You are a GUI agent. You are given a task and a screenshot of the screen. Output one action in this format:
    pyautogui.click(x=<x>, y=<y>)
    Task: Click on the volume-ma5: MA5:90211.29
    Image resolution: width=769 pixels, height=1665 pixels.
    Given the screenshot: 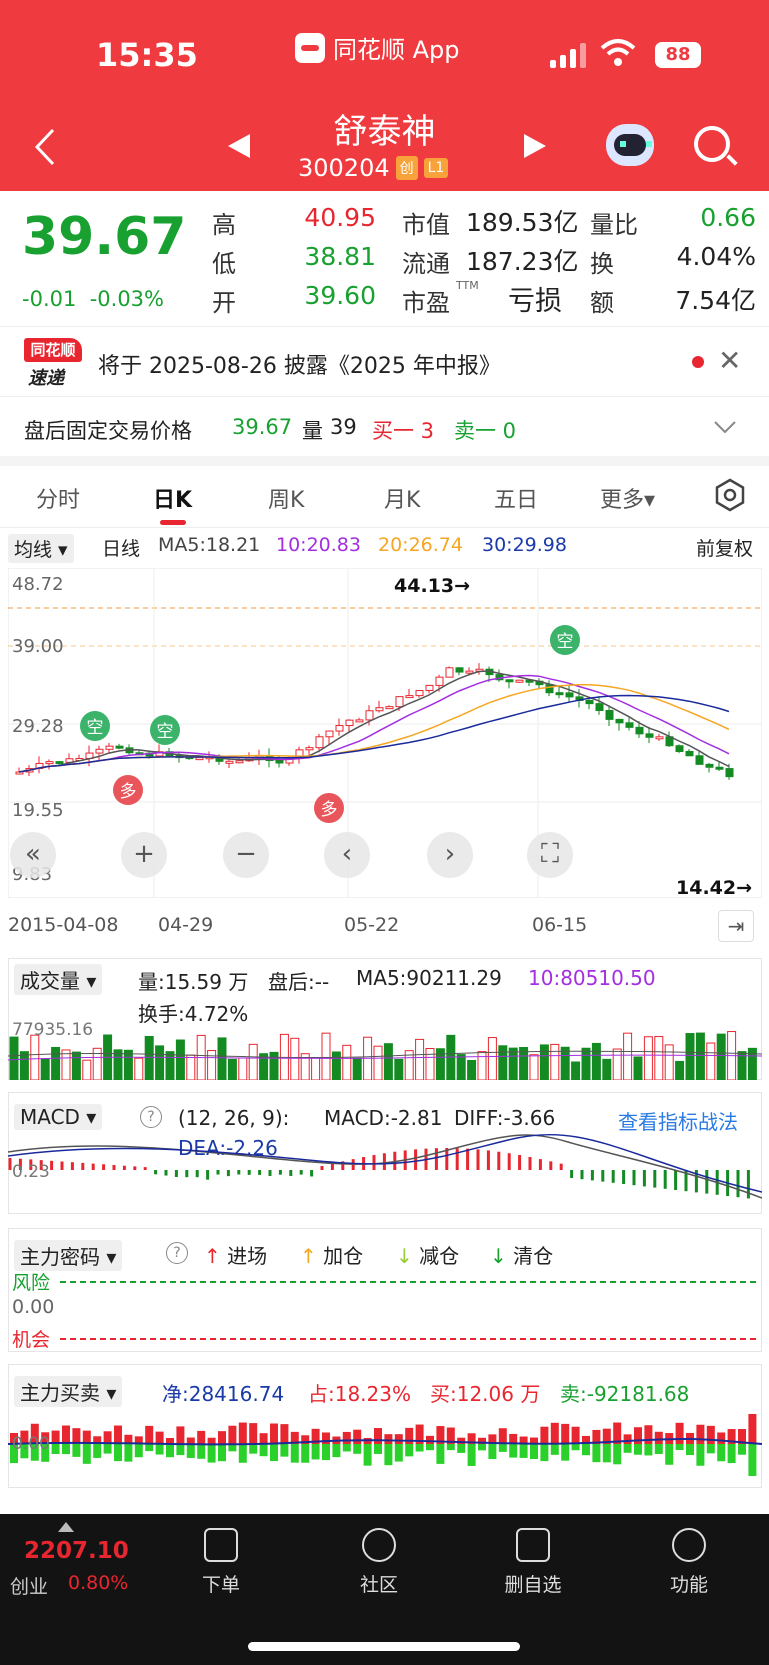 What is the action you would take?
    pyautogui.click(x=429, y=978)
    